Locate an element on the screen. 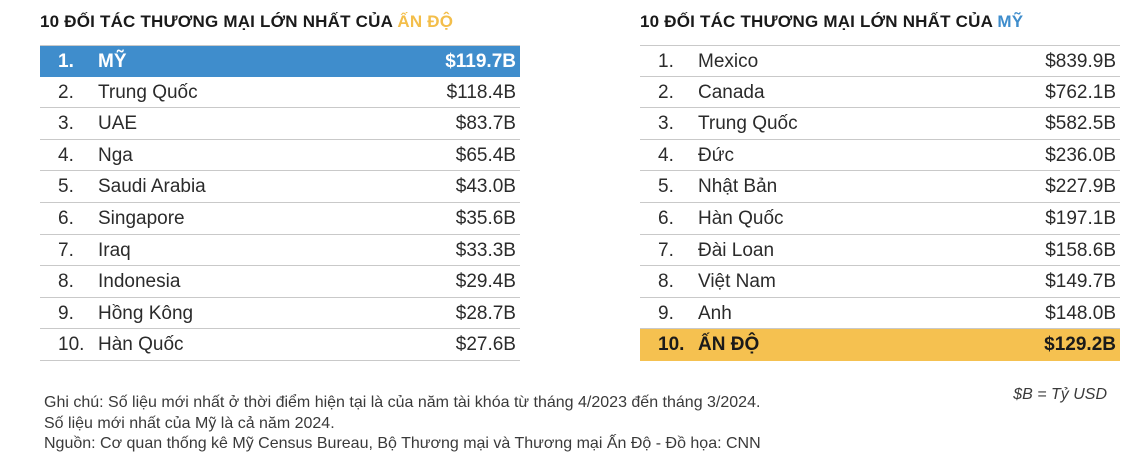  us-table-title: 10 ĐỐI TÁC THƯƠNG MẠI LỚN NHẤT CỦA MỸ is located at coordinates (880, 22).